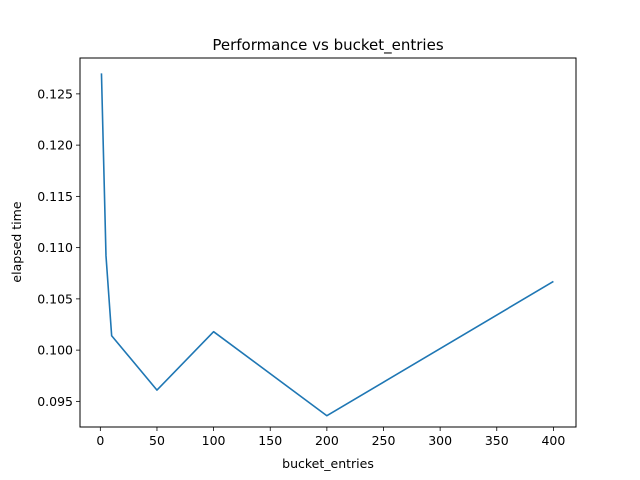 This screenshot has height=480, width=640. I want to click on y-tick-label: 0.120, so click(55, 145).